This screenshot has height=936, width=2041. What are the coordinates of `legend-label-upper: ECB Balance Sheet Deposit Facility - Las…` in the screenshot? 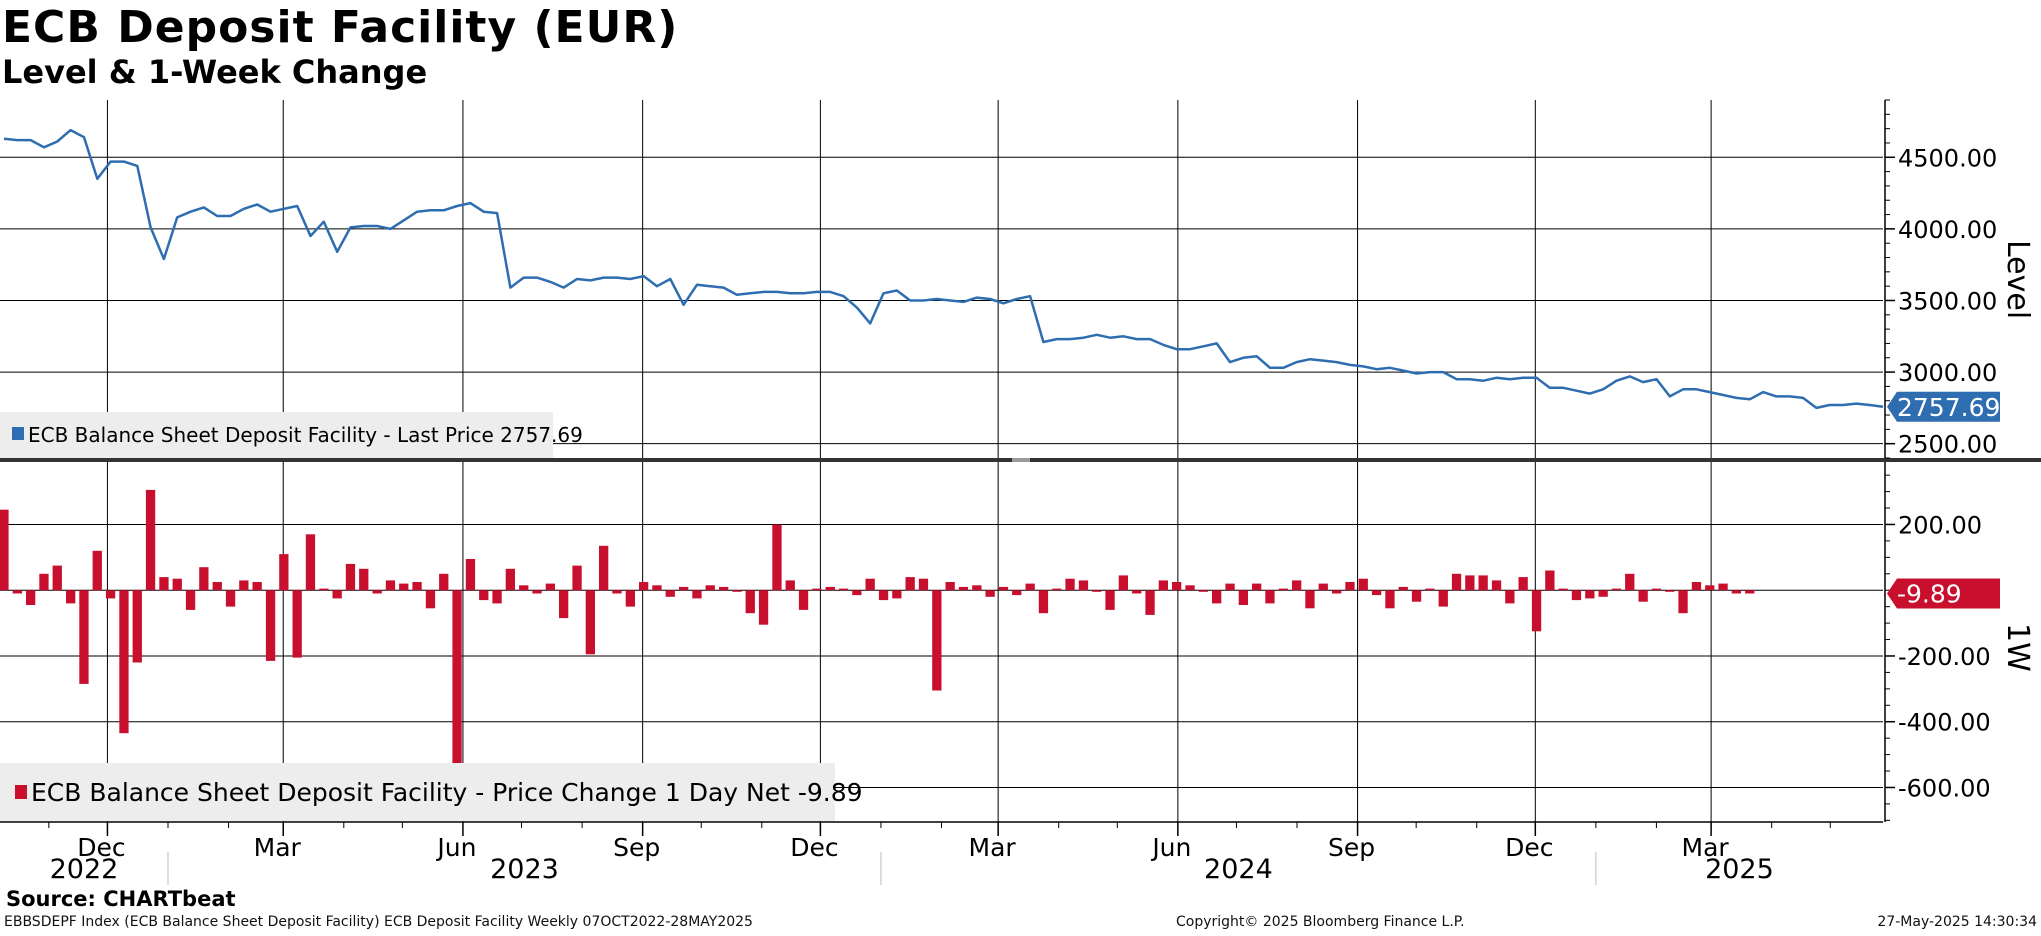 It's located at (305, 435).